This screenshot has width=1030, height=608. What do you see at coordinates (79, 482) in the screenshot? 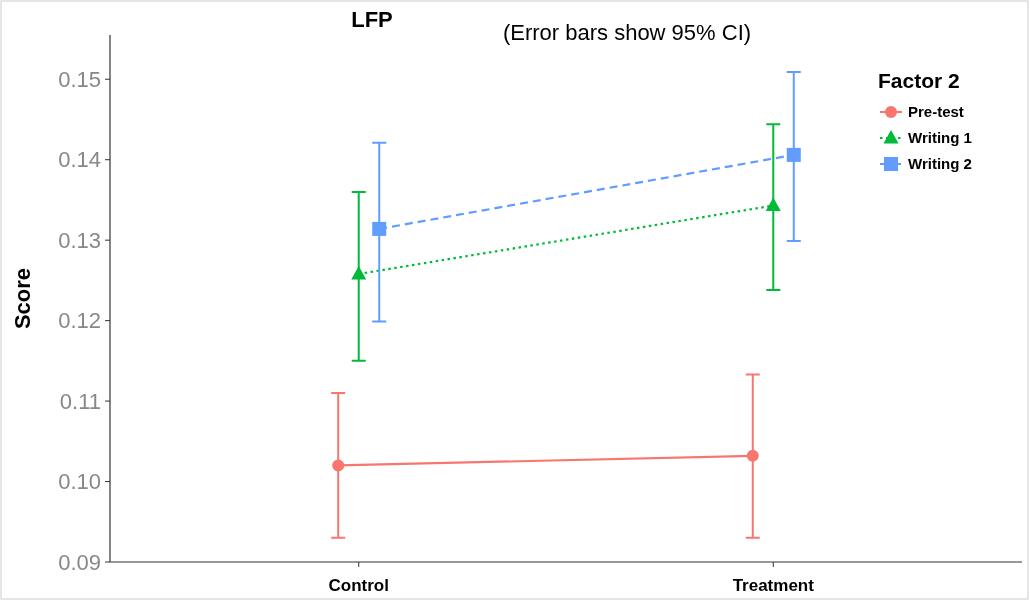
I see `y-tick-label: 0.10` at bounding box center [79, 482].